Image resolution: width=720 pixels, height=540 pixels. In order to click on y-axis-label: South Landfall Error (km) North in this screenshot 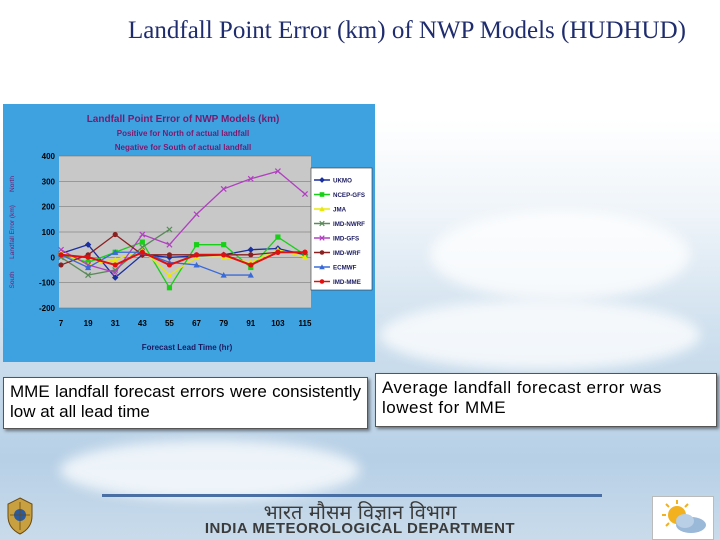, I will do `click(12, 232)`.